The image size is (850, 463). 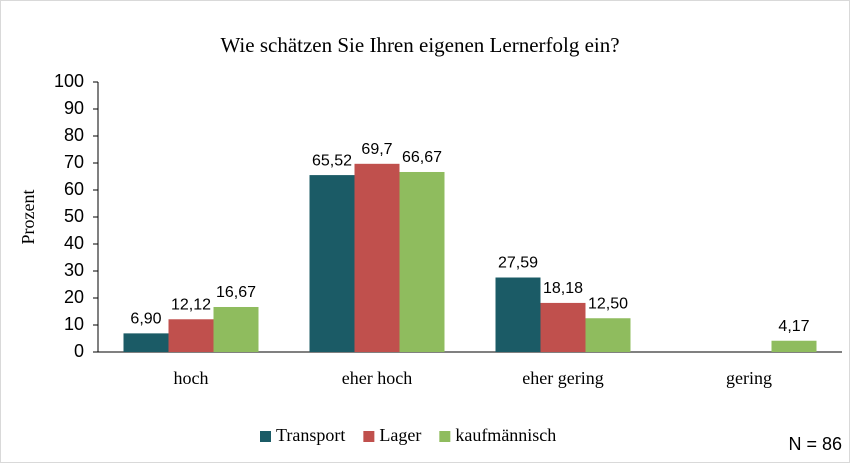 What do you see at coordinates (236, 292) in the screenshot?
I see `data-label: 16,67` at bounding box center [236, 292].